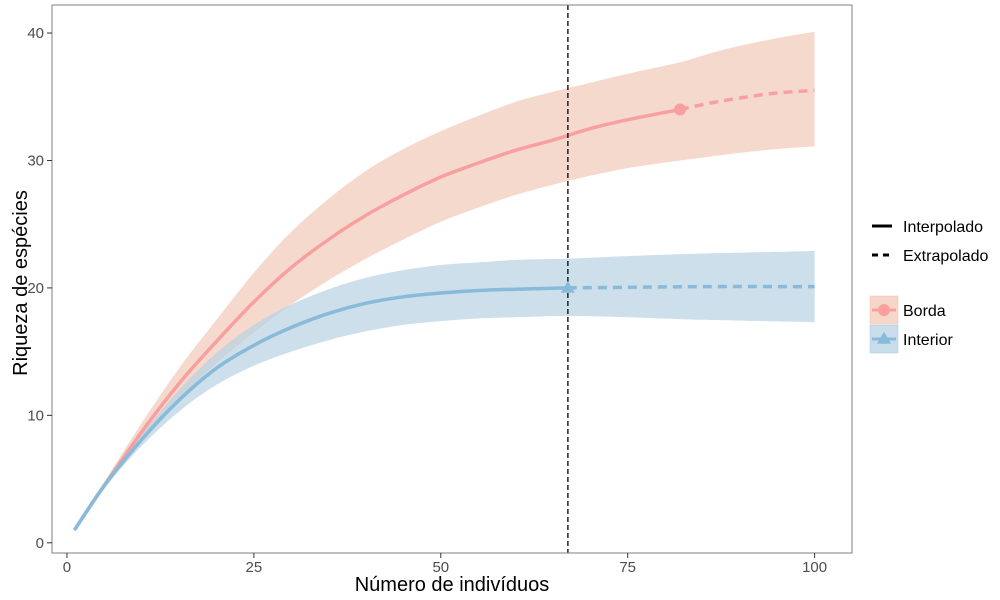 The width and height of the screenshot is (1000, 600). Describe the element at coordinates (814, 567) in the screenshot. I see `x-tick-label: 100` at that location.